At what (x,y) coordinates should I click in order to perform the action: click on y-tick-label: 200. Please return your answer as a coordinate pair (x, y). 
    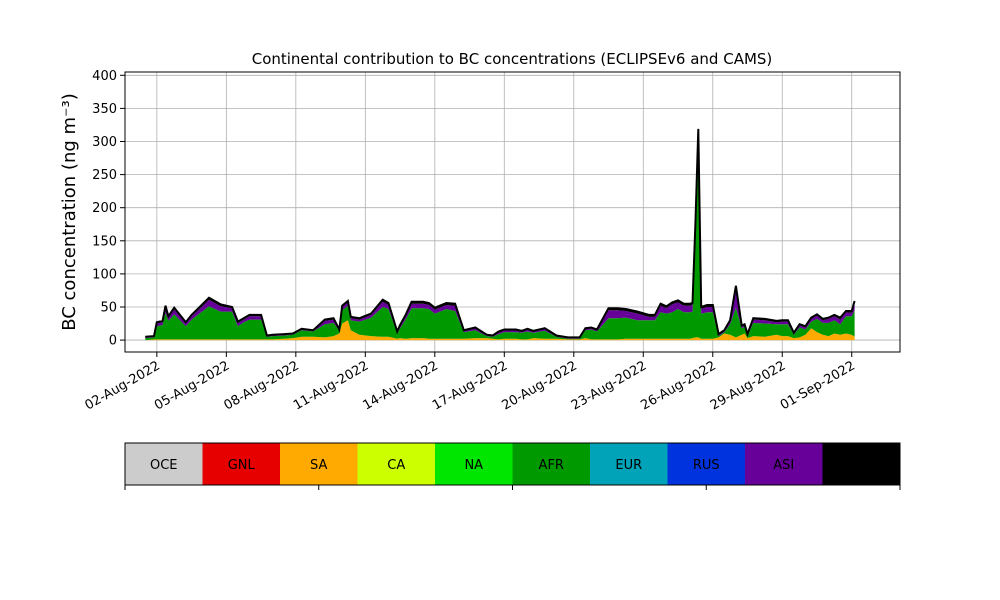
    Looking at the image, I should click on (104, 208).